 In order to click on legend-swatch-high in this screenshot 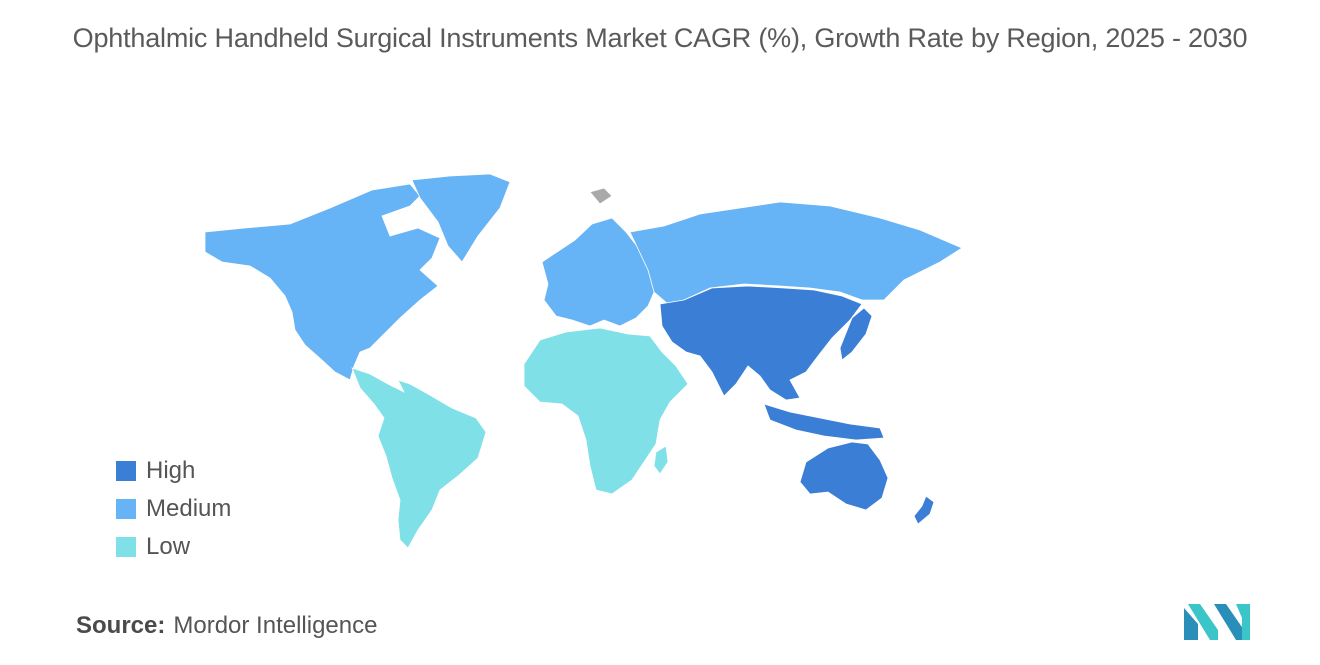, I will do `click(126, 471)`.